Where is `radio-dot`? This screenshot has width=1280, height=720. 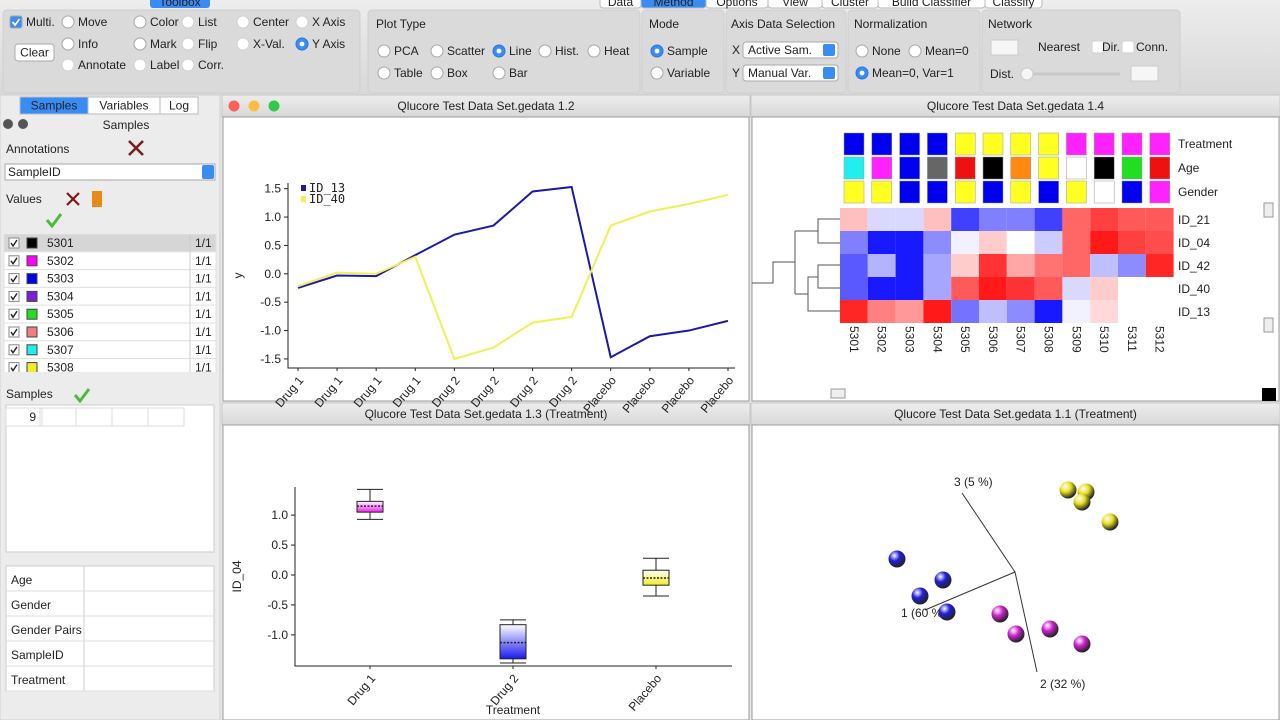
radio-dot is located at coordinates (499, 51).